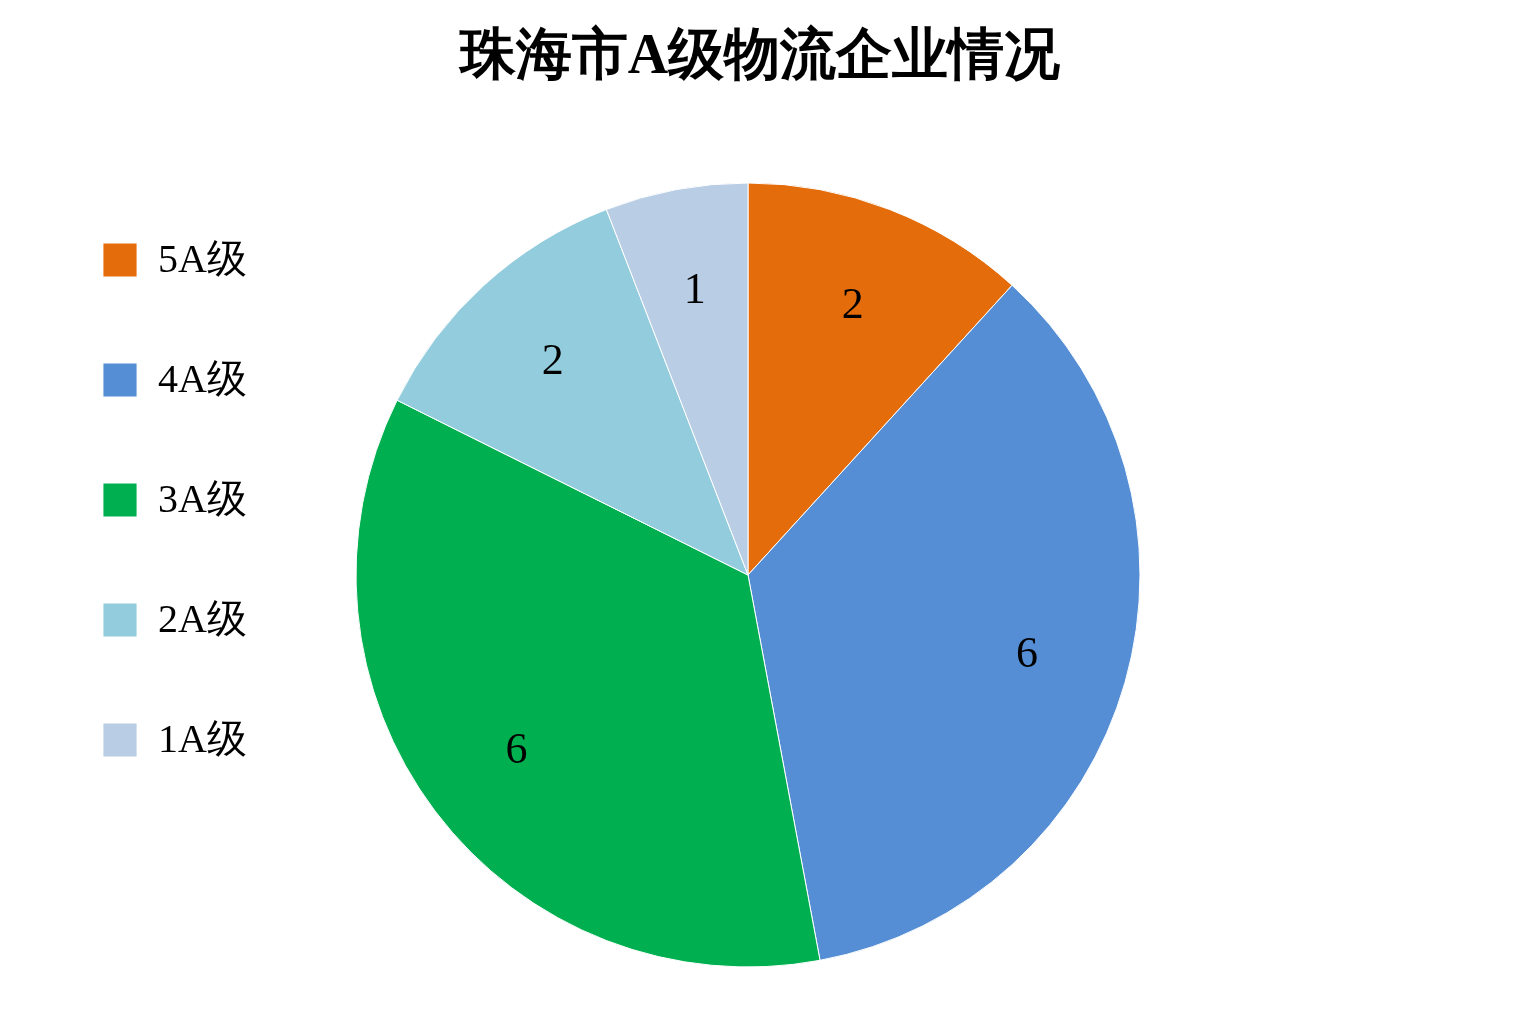 This screenshot has width=1524, height=1028. I want to click on legend-label: 2A级, so click(202, 618).